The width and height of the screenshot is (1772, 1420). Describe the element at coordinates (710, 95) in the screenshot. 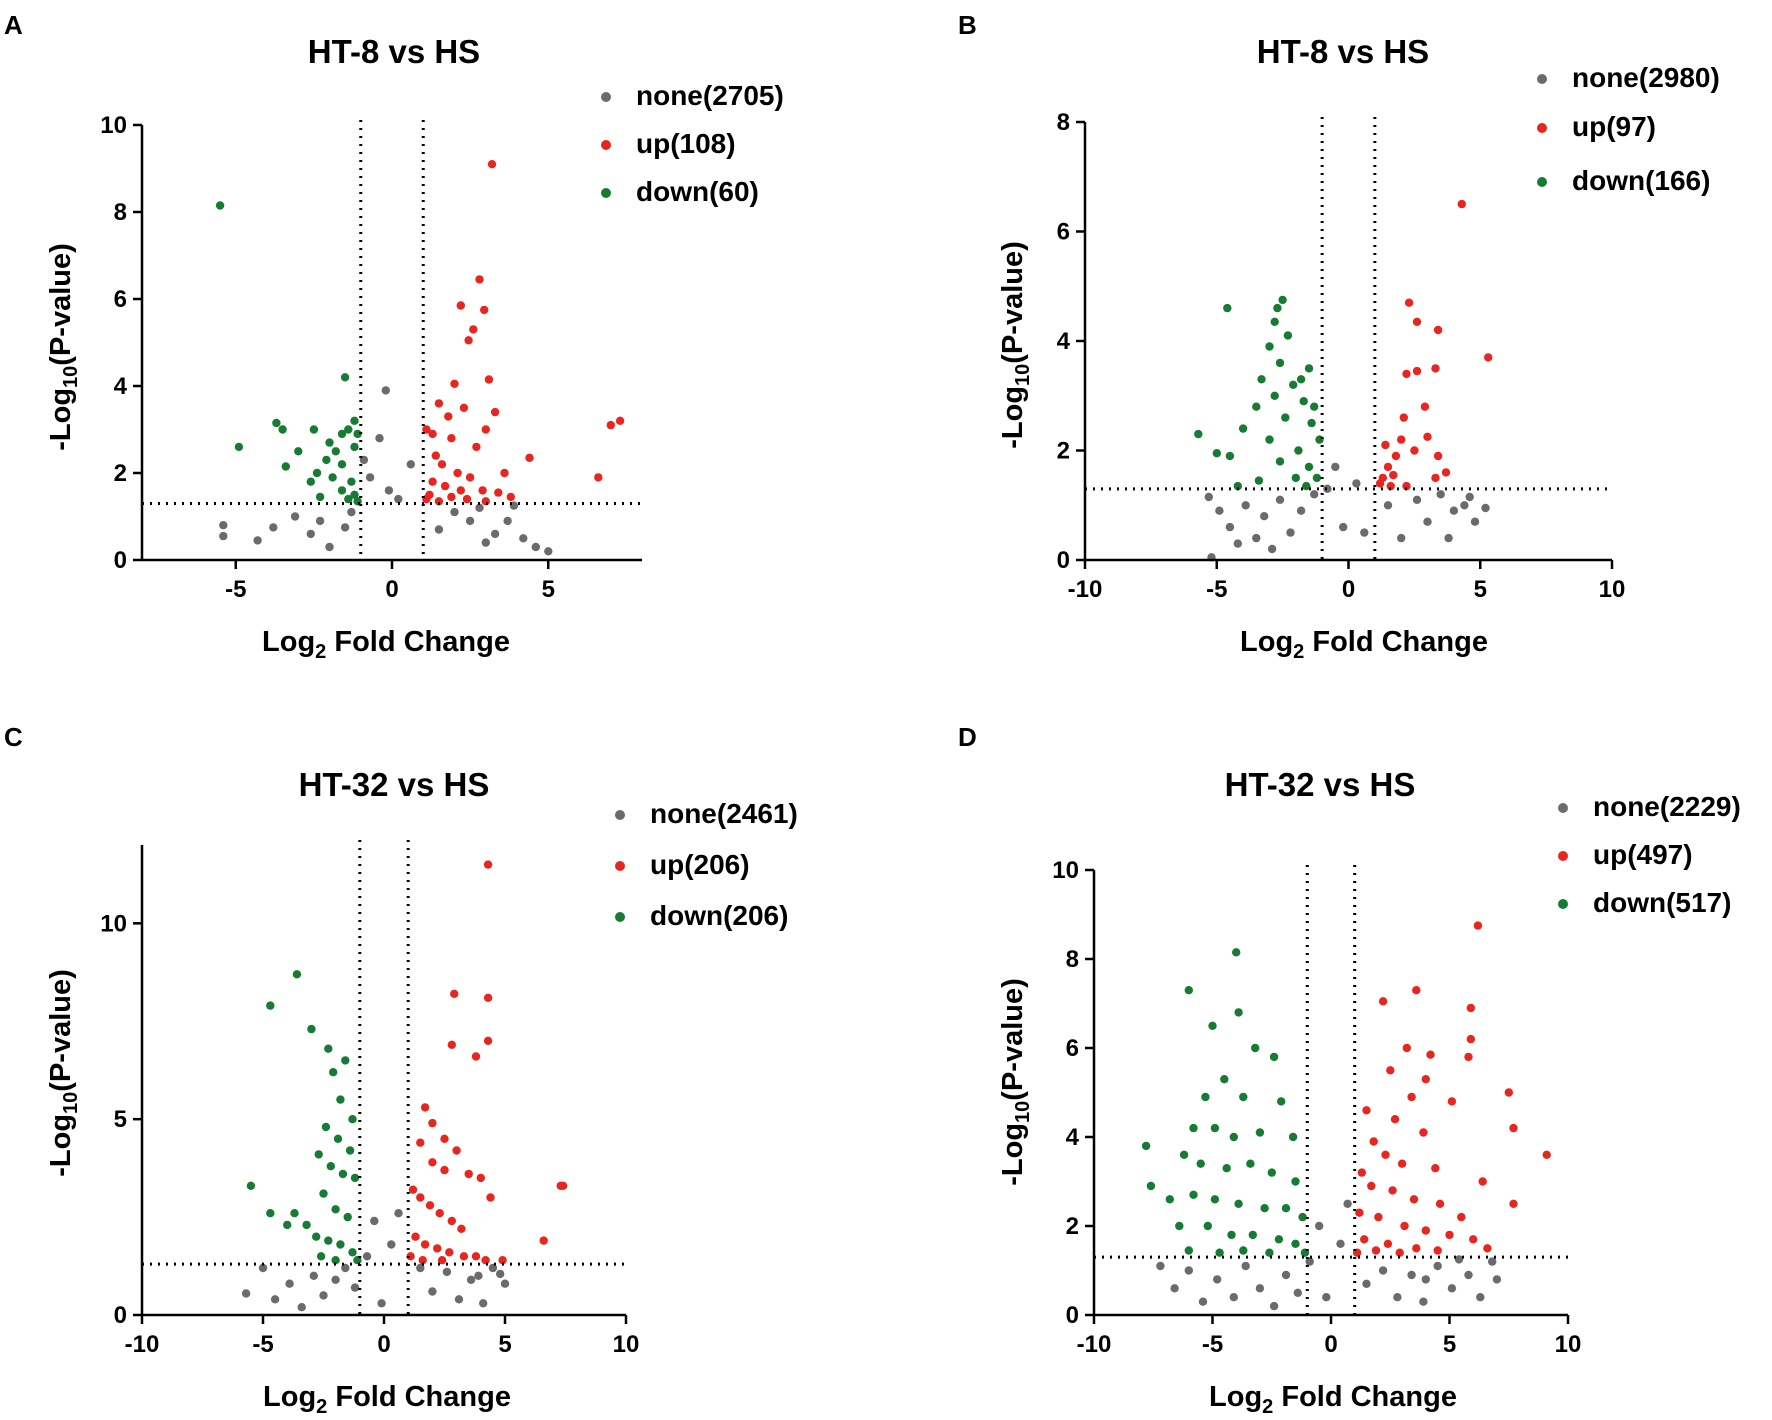

I see `legend-label-none: none(2705)` at that location.